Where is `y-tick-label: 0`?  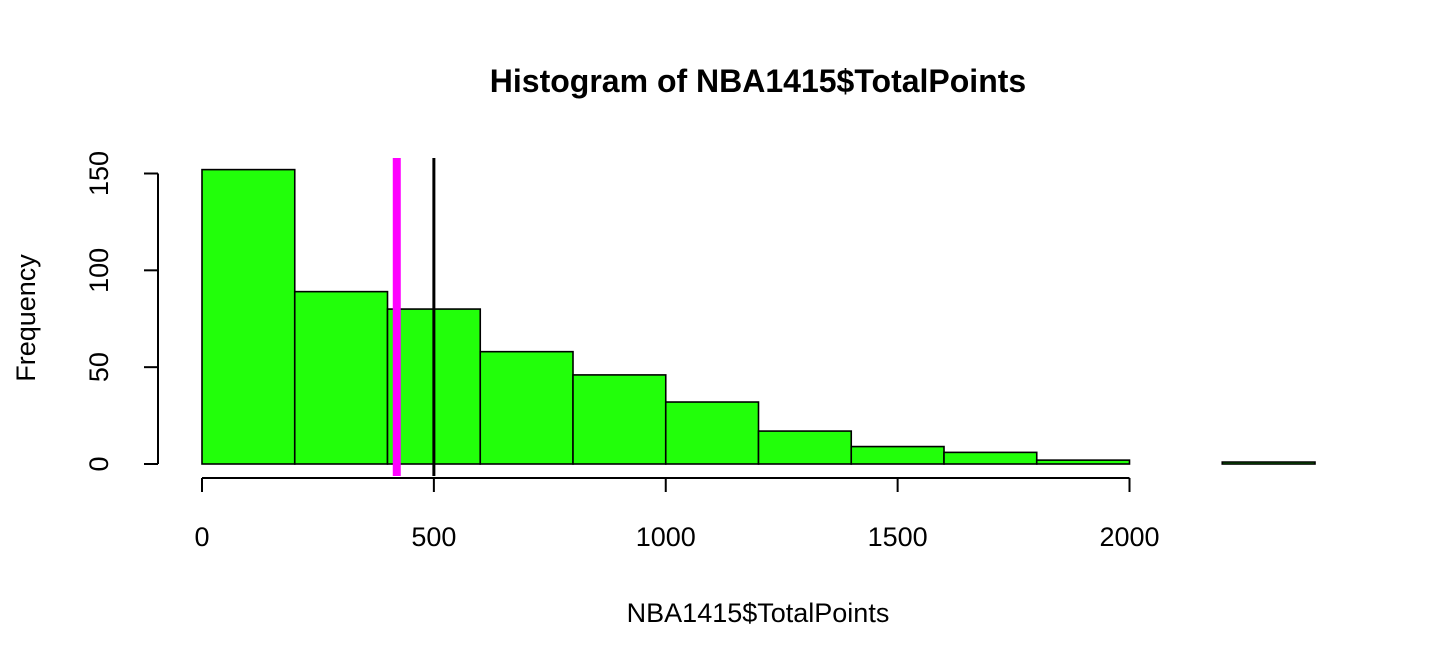
y-tick-label: 0 is located at coordinates (99, 463).